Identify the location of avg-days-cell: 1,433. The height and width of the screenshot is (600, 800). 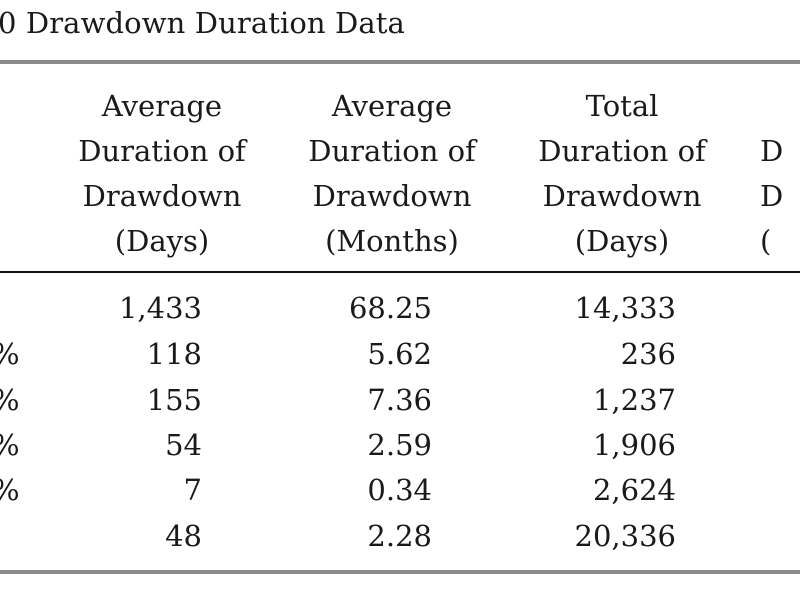
(160, 308).